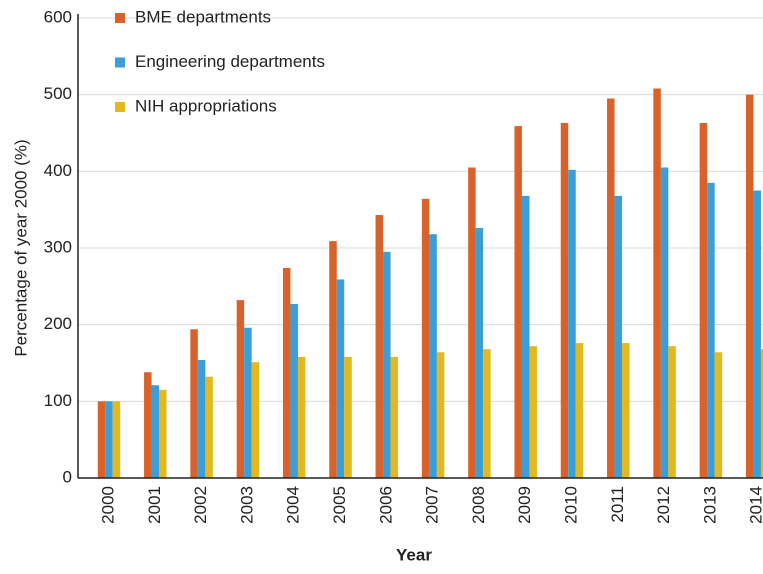  What do you see at coordinates (755, 505) in the screenshot?
I see `x-tick-label: 2014` at bounding box center [755, 505].